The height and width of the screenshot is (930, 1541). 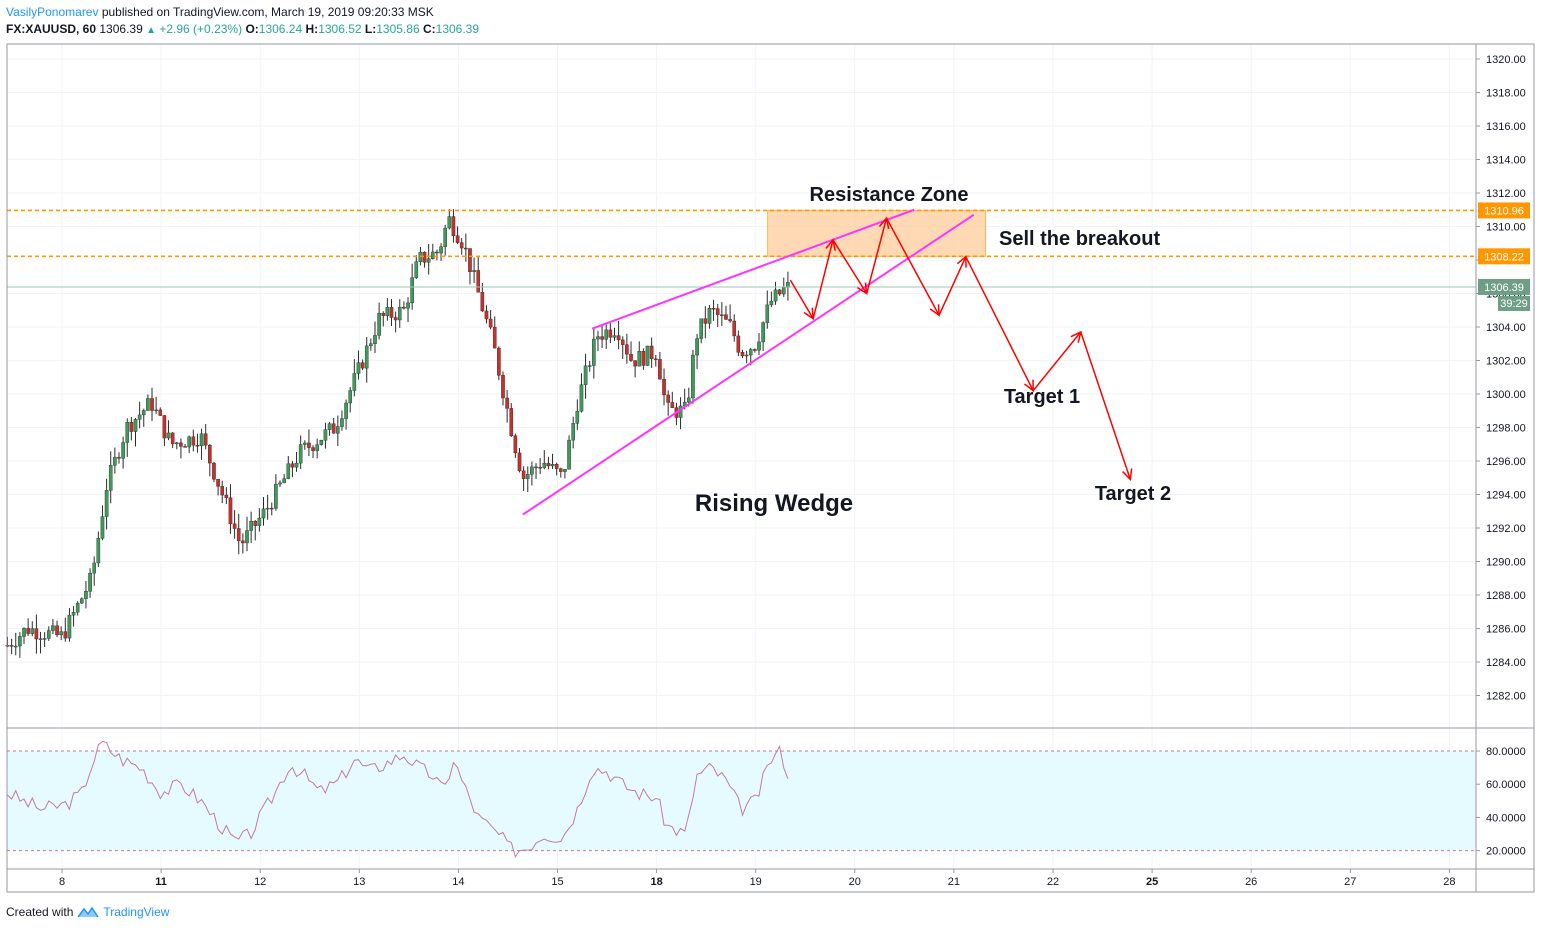 What do you see at coordinates (151, 30) in the screenshot?
I see `up-triangle-icon: ▲` at bounding box center [151, 30].